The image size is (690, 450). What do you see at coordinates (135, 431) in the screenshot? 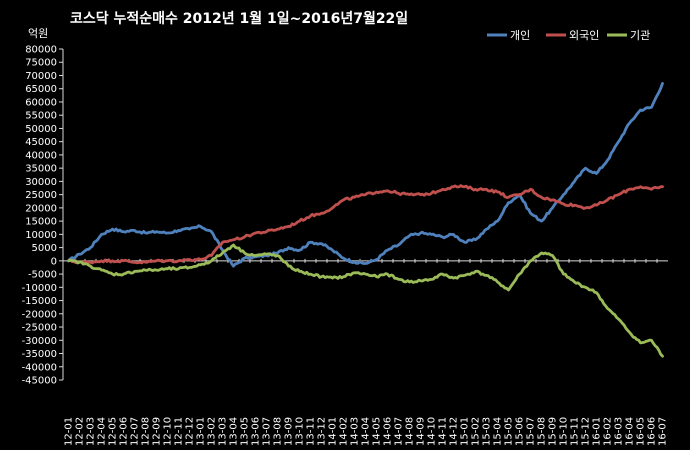
I see `x-tick-label: 12-07` at bounding box center [135, 431].